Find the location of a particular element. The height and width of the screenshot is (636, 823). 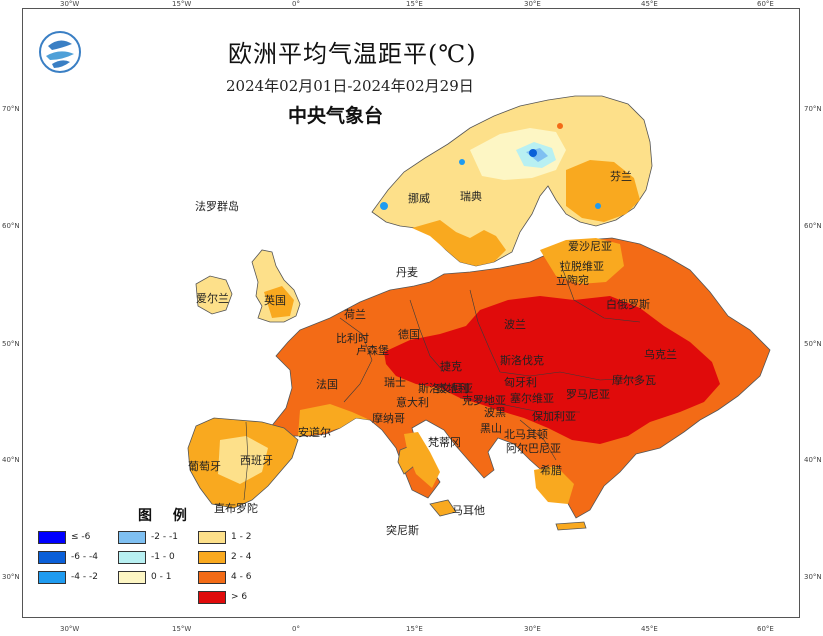

zone-2-4-baltics is located at coordinates (582, 261).